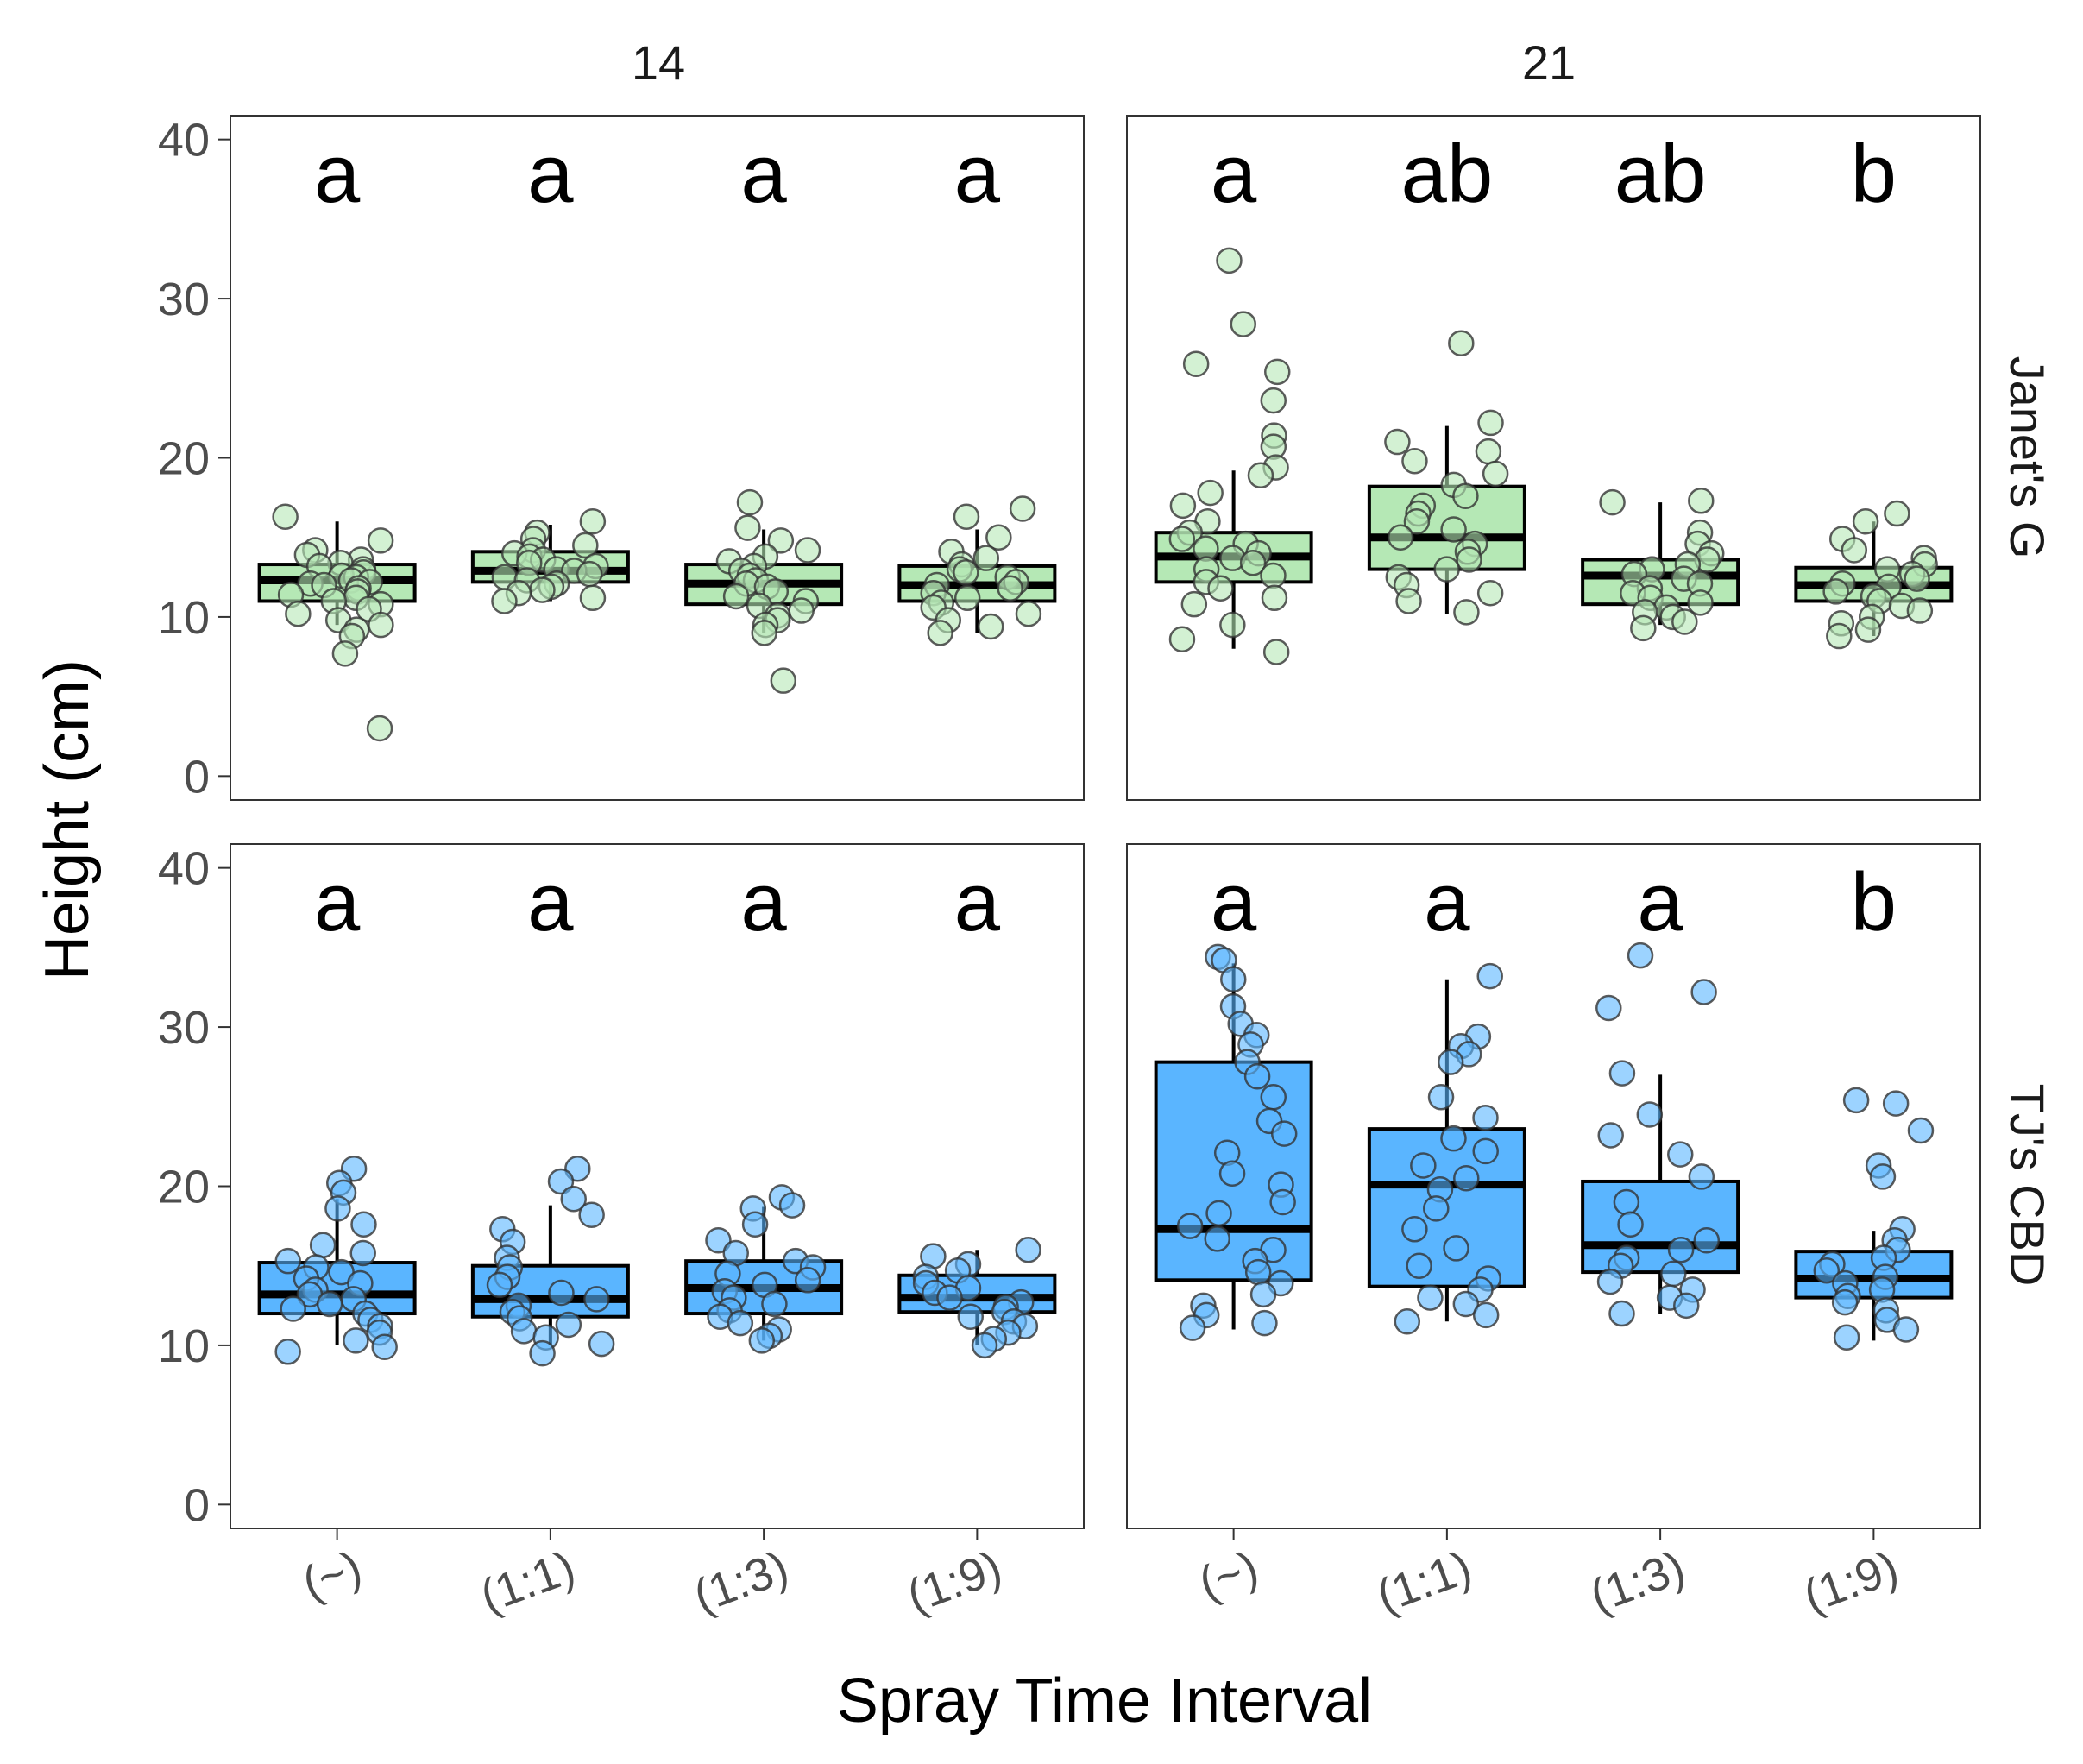  Describe the element at coordinates (955, 1582) in the screenshot. I see `x-tick-label: (1:9)` at that location.